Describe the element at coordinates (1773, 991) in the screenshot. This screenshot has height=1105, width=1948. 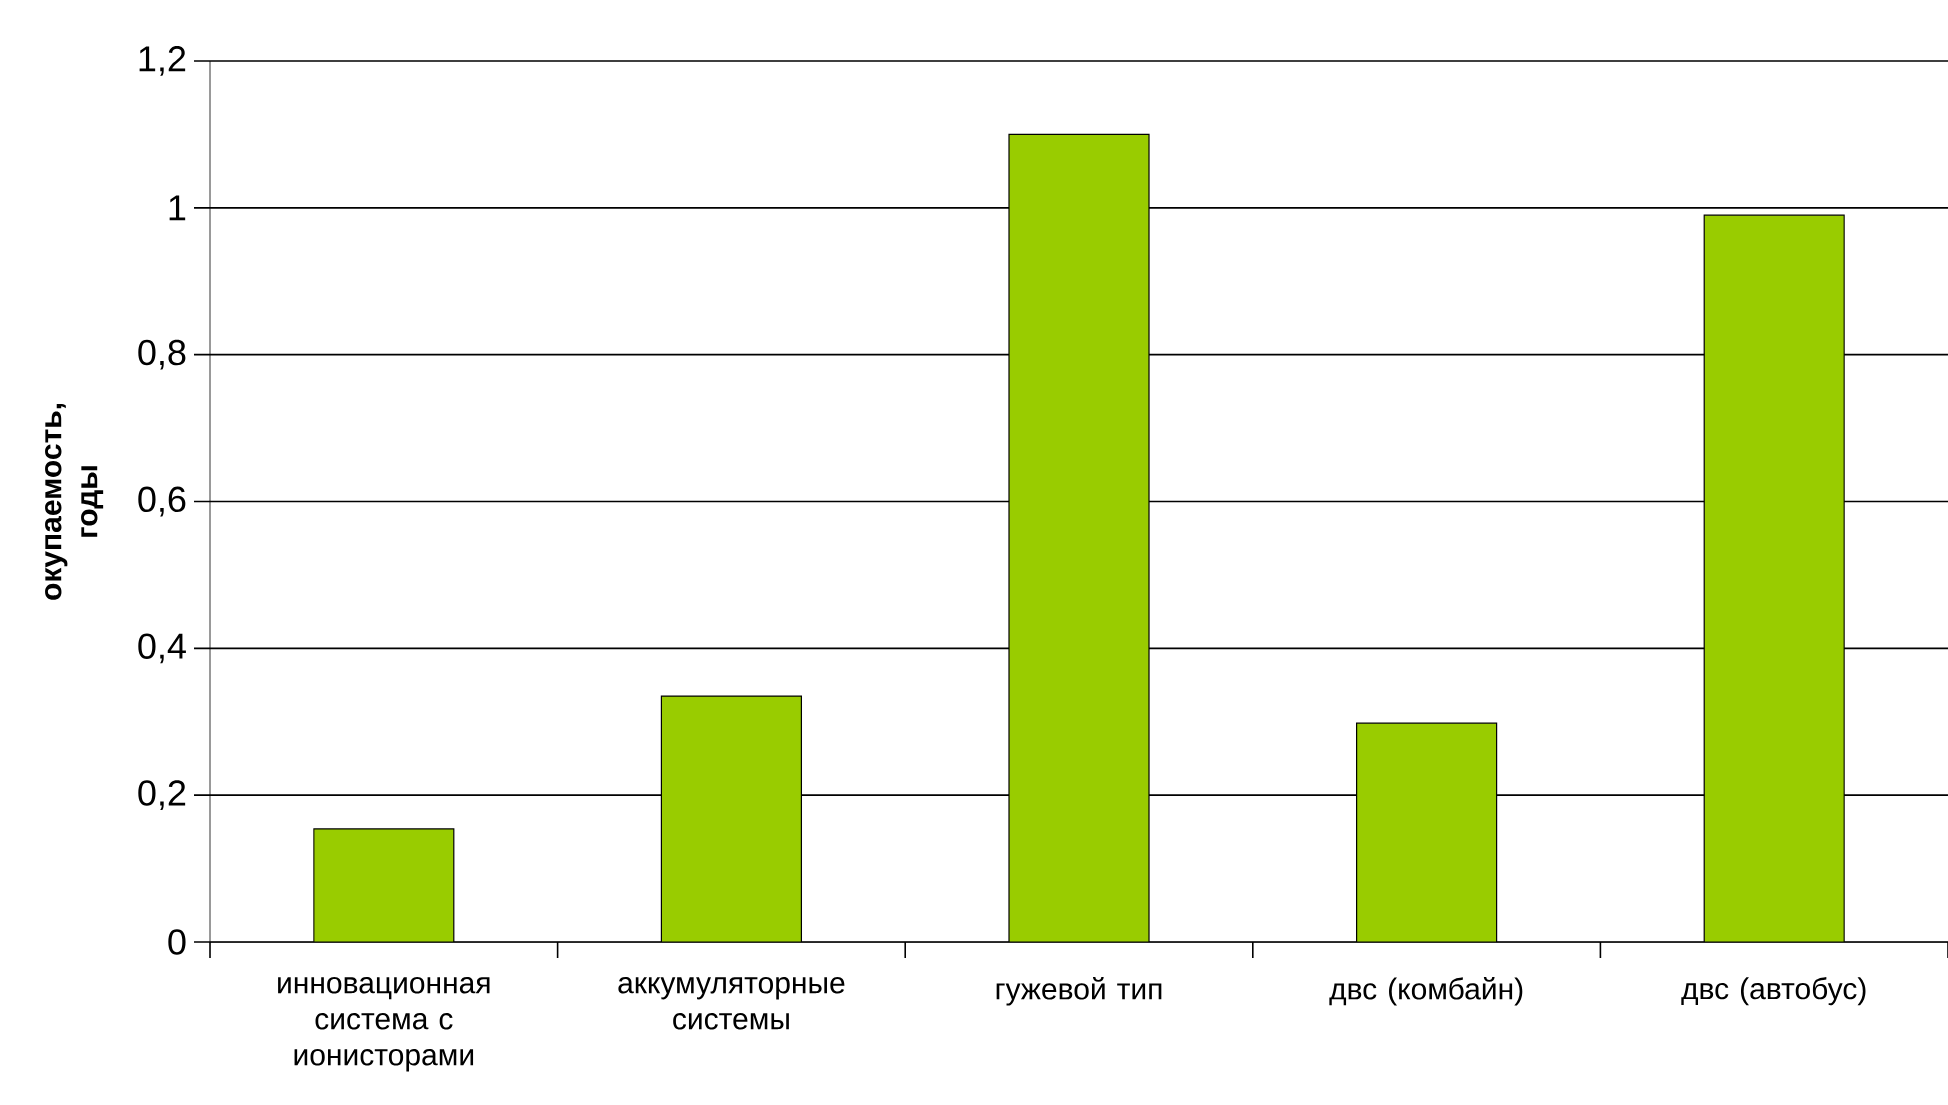
I see `x-tick-label: двс (автобус)` at that location.